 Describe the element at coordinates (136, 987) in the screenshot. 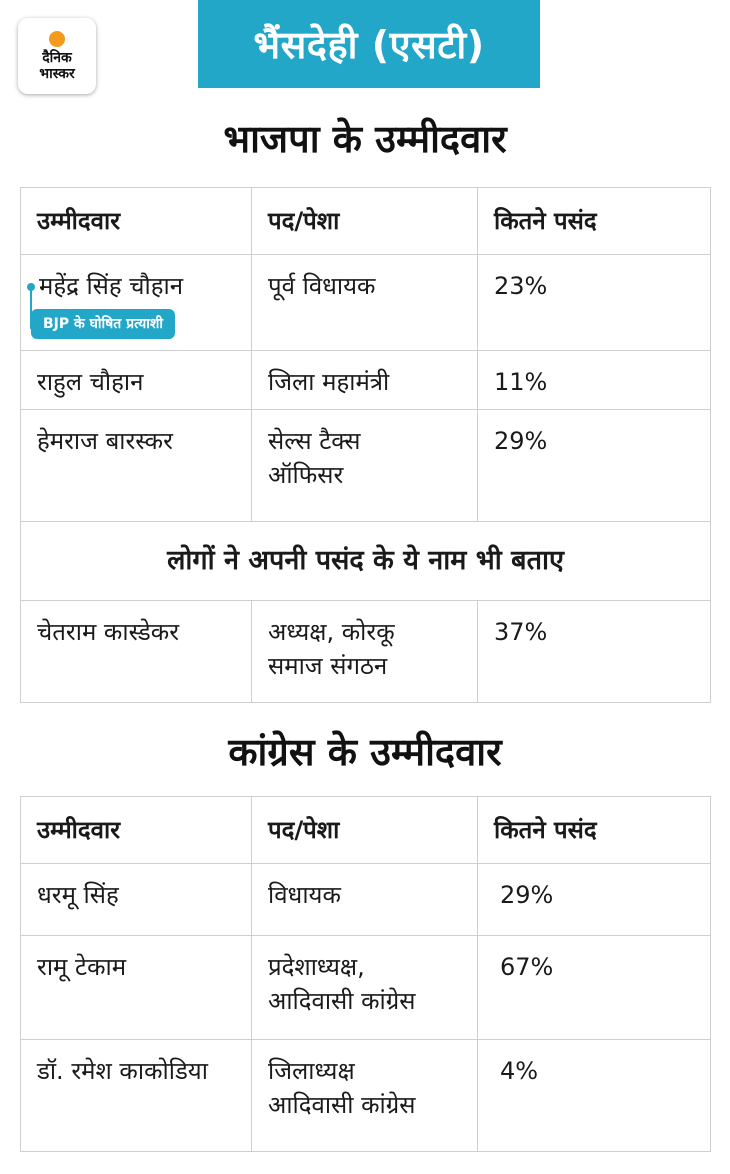

I see `candidate-name: रामू टेकाम` at that location.